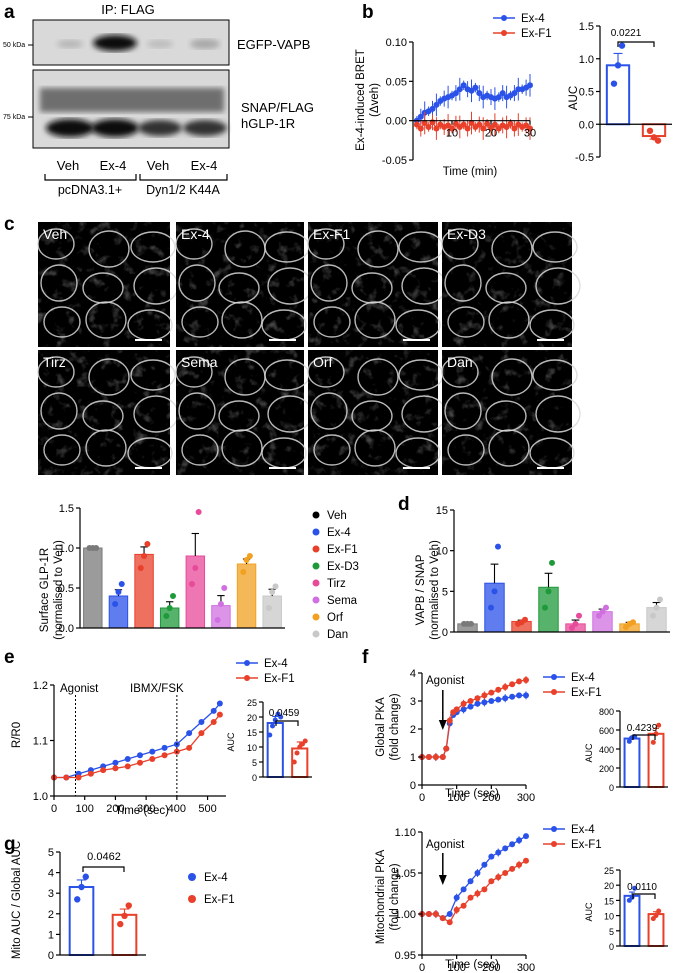 The image size is (685, 973). Describe the element at coordinates (405, 833) in the screenshot. I see `f-mito-y-tick-label: 1.10` at that location.